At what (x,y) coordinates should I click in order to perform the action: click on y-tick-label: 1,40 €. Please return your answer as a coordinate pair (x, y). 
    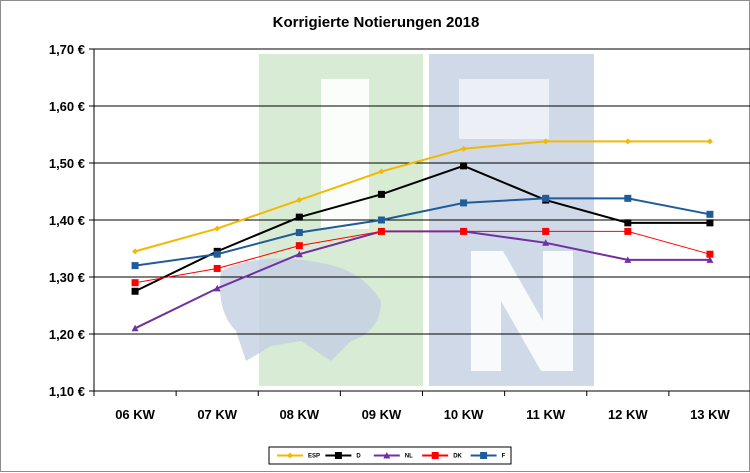
    Looking at the image, I should click on (67, 220).